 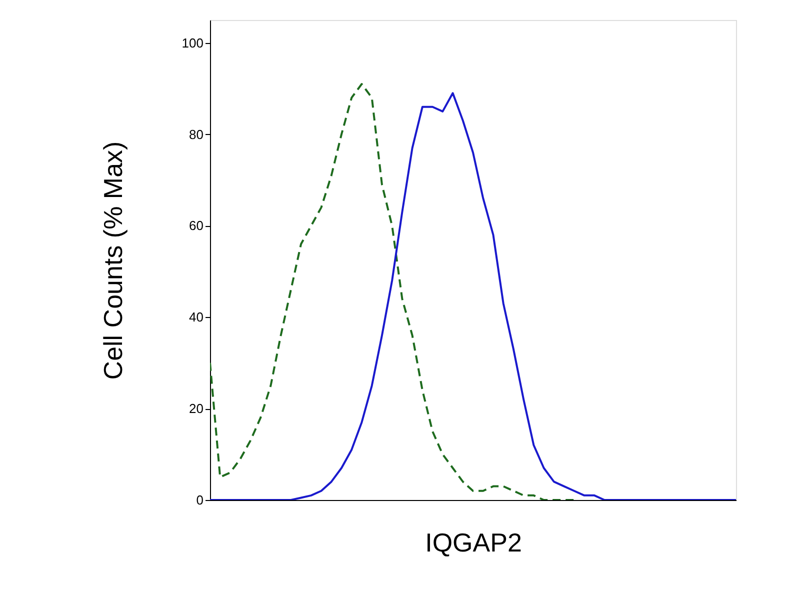 What do you see at coordinates (200, 500) in the screenshot?
I see `y-tick-label: 0` at bounding box center [200, 500].